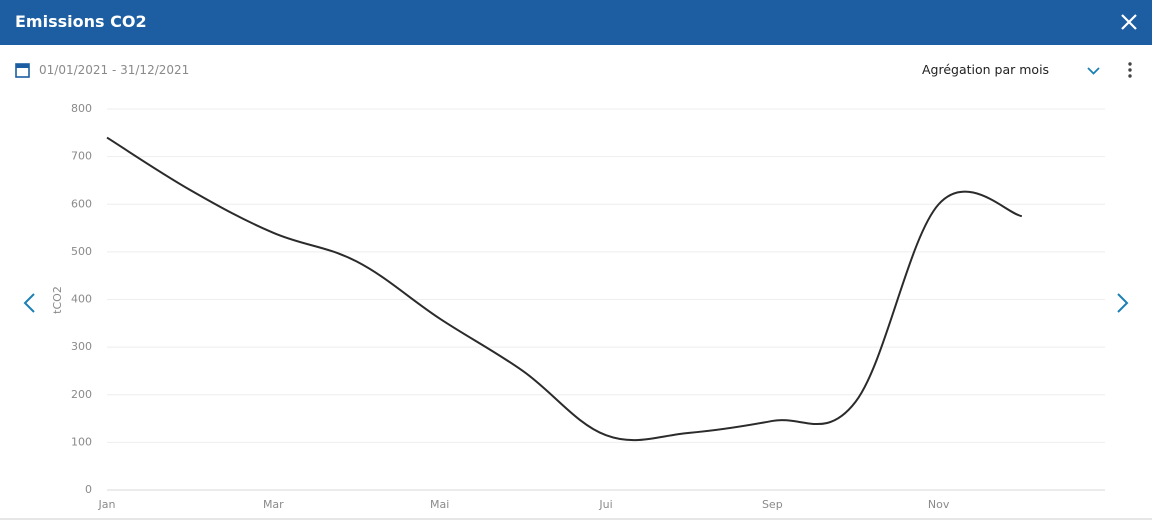 The height and width of the screenshot is (520, 1152). Describe the element at coordinates (81, 21) in the screenshot. I see `modal-title: Emissions CO2` at that location.